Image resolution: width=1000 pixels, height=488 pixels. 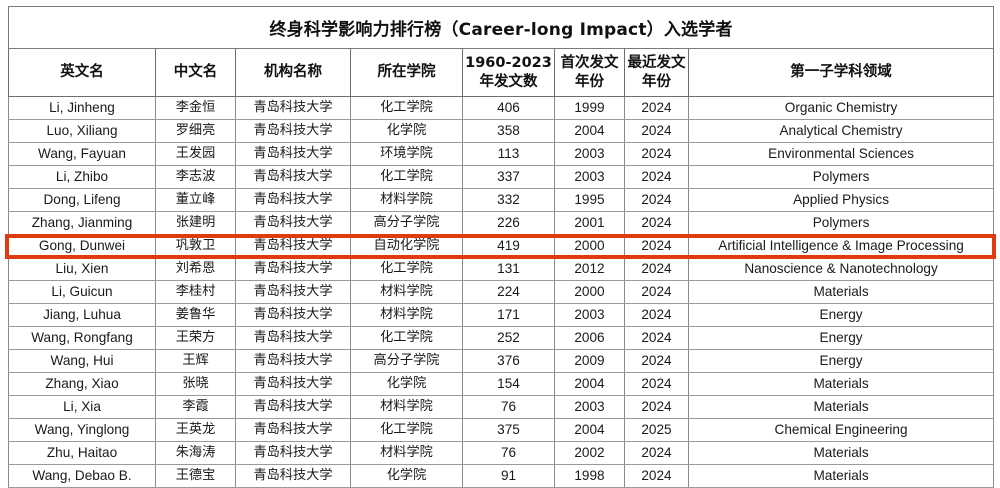 What do you see at coordinates (508, 63) in the screenshot?
I see `column-header-publications-line1: 1960-2023` at bounding box center [508, 63].